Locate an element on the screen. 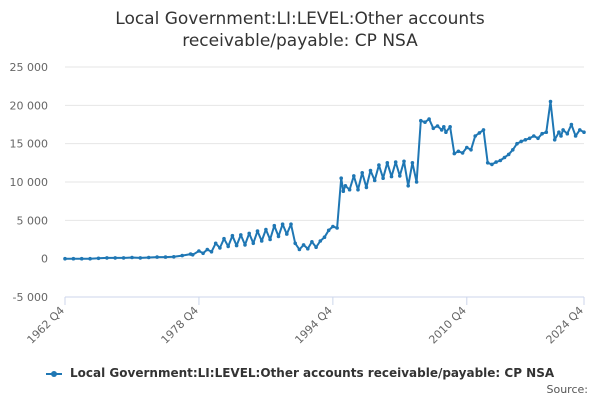 The width and height of the screenshot is (600, 400). source-credit: Source: is located at coordinates (567, 389).